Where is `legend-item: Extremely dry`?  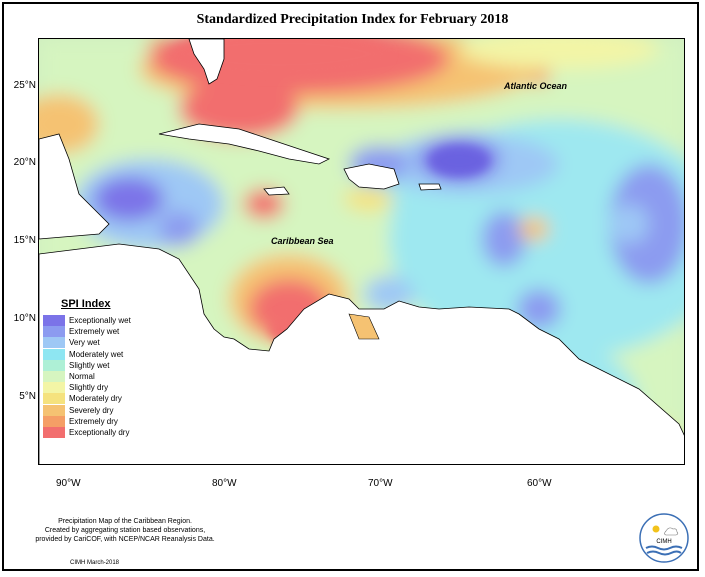 legend-item: Extremely dry is located at coordinates (105, 421).